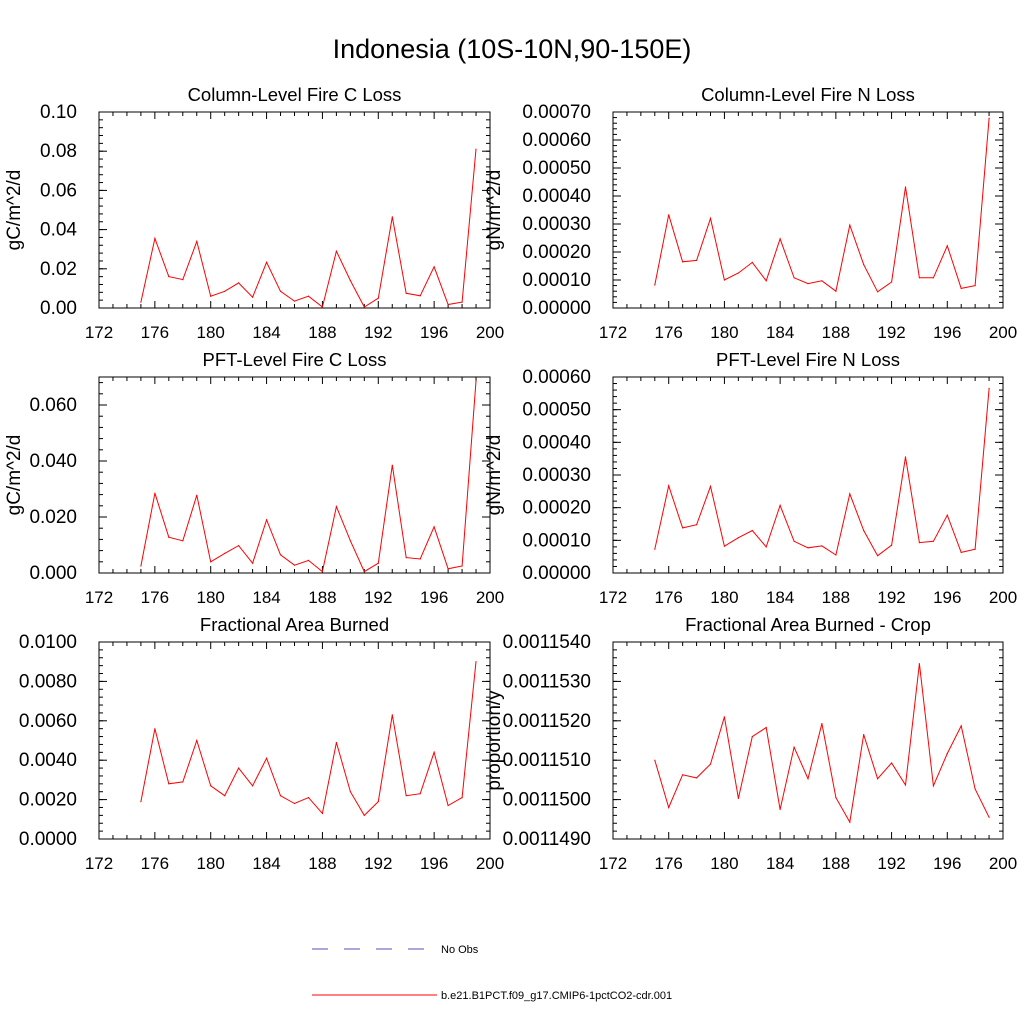 Image resolution: width=1024 pixels, height=1024 pixels. I want to click on panel-title: Fractional Area Burned, so click(294, 624).